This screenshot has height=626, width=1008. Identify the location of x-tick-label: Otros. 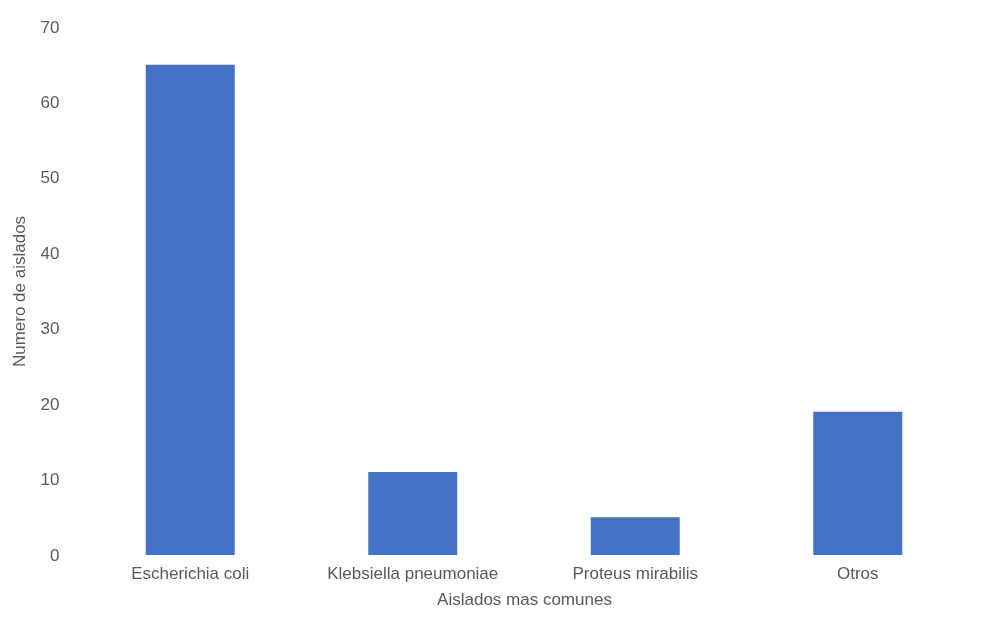
(857, 573).